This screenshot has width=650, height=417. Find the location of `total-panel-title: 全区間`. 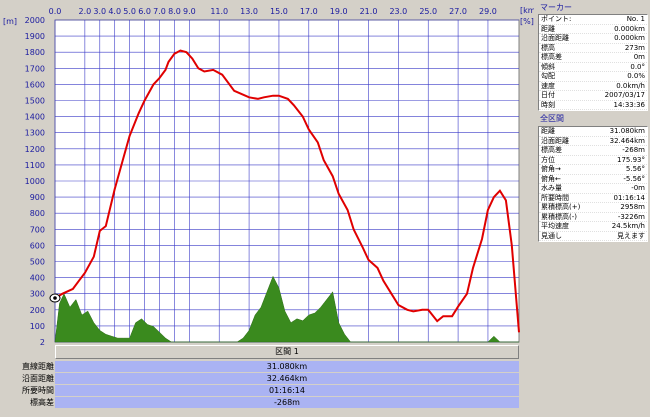

total-panel-title: 全区間 is located at coordinates (552, 118).